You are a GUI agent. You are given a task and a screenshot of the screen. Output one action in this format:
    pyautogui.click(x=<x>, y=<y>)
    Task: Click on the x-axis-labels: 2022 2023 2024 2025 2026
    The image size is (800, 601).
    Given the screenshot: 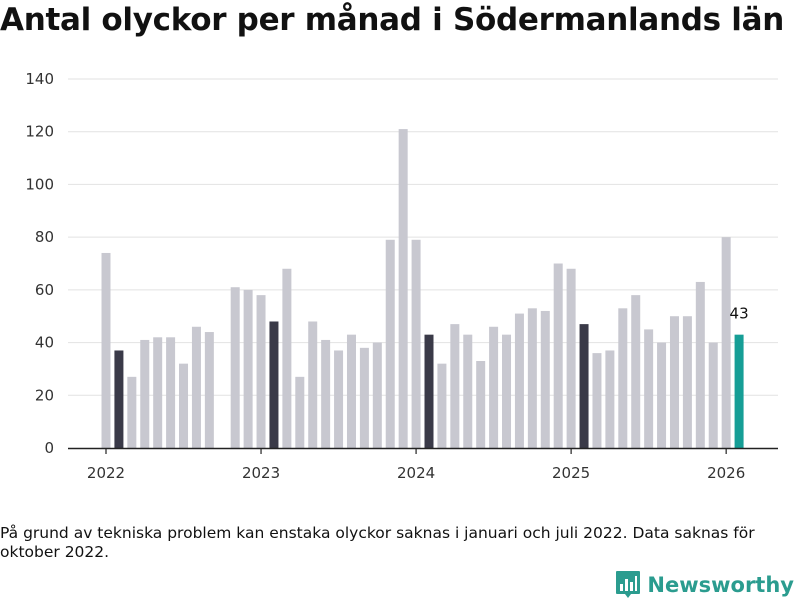 What is the action you would take?
    pyautogui.click(x=416, y=473)
    